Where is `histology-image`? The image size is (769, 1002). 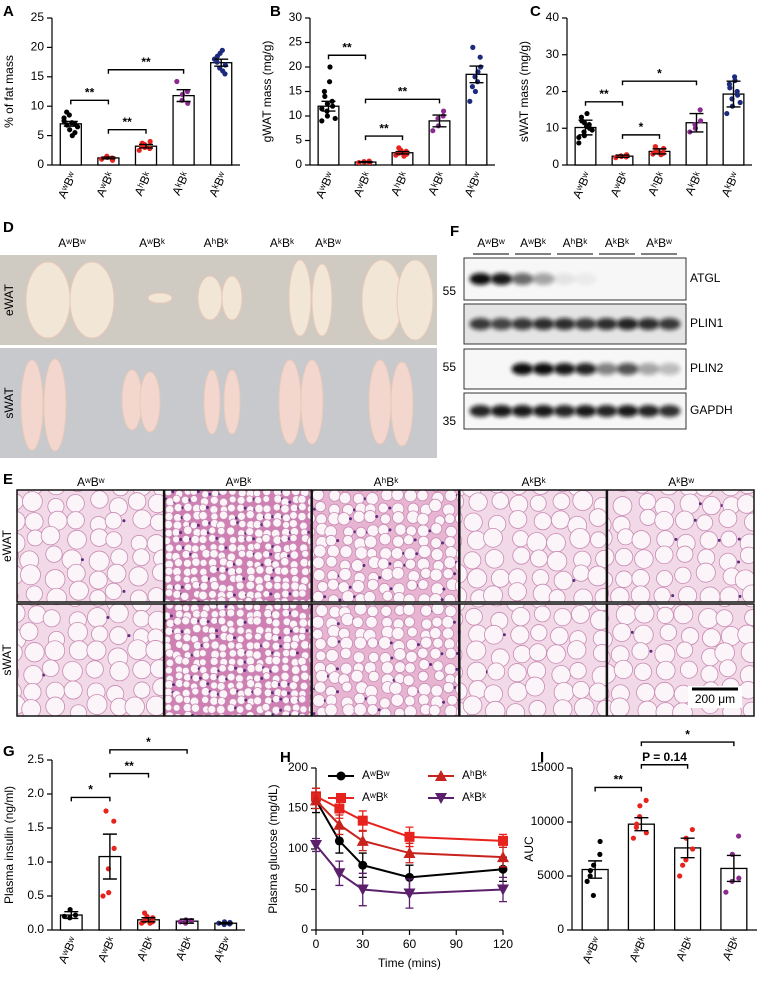 histology-image is located at coordinates (245, 541).